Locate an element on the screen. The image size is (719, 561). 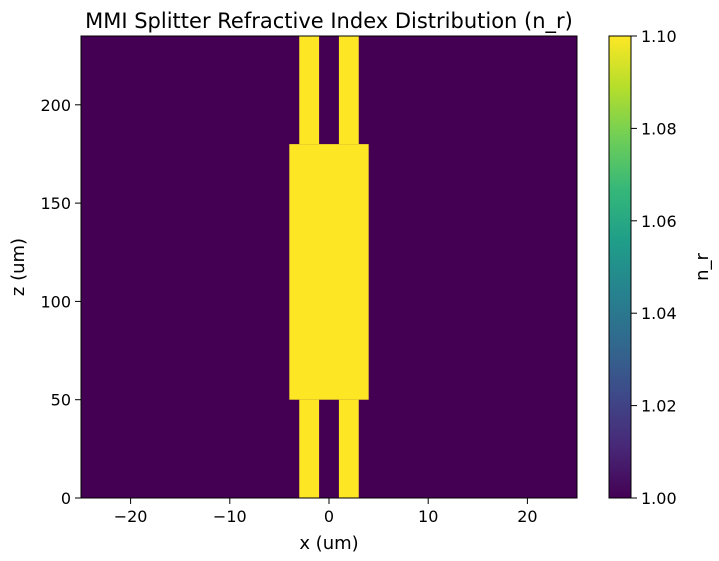
y-tick-label: 50 is located at coordinates (61, 400).